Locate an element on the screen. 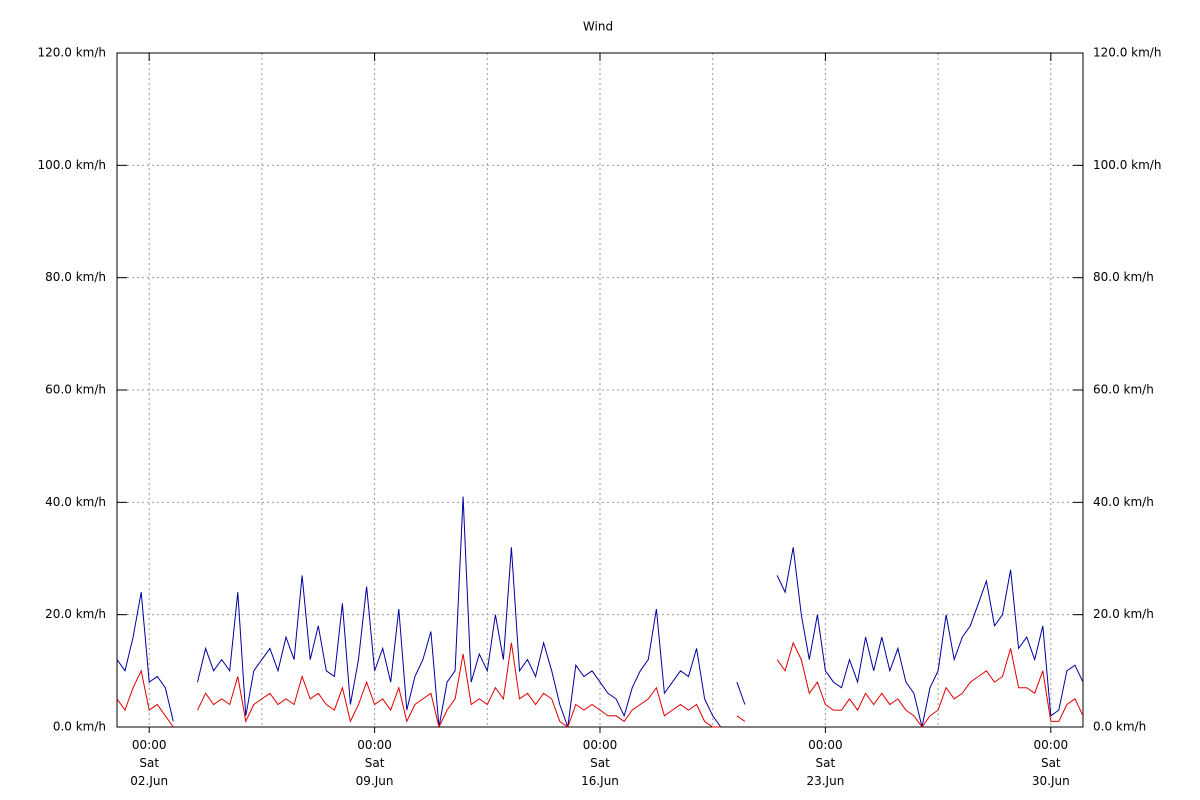  y-tick-label: 100.0 km/h is located at coordinates (72, 165).